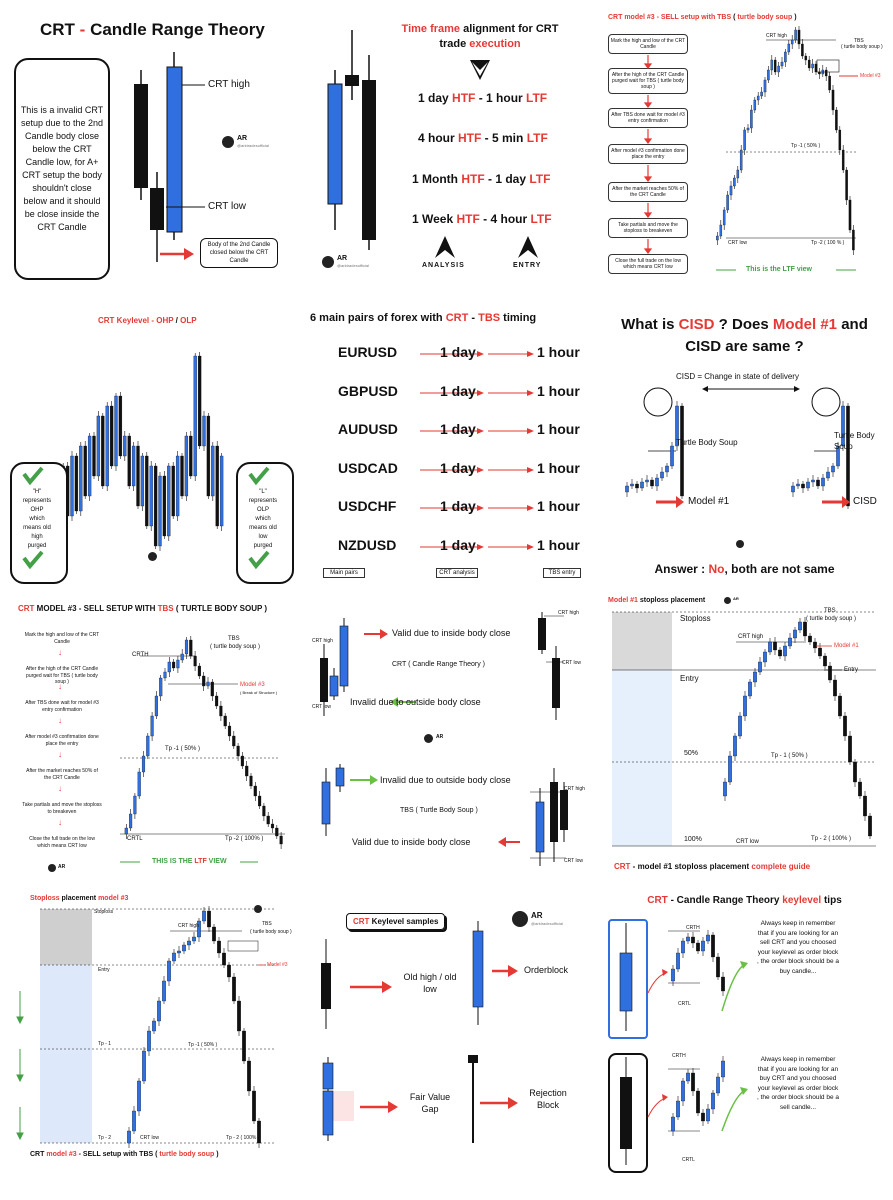 The image size is (893, 1200). Describe the element at coordinates (105, 1044) in the screenshot. I see `p10-tp1: Tp - 1` at that location.